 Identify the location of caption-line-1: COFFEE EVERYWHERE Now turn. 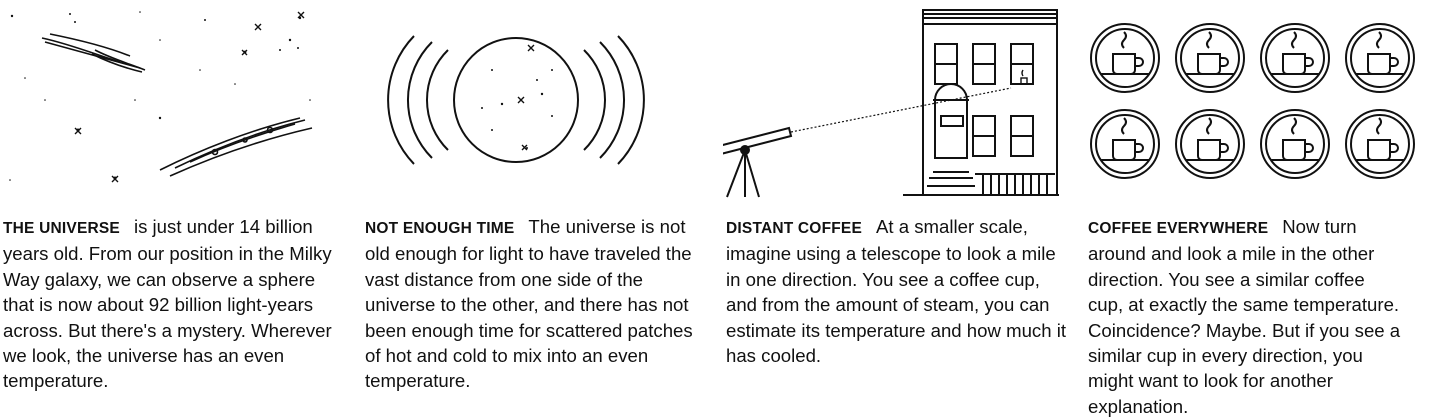
(1260, 227).